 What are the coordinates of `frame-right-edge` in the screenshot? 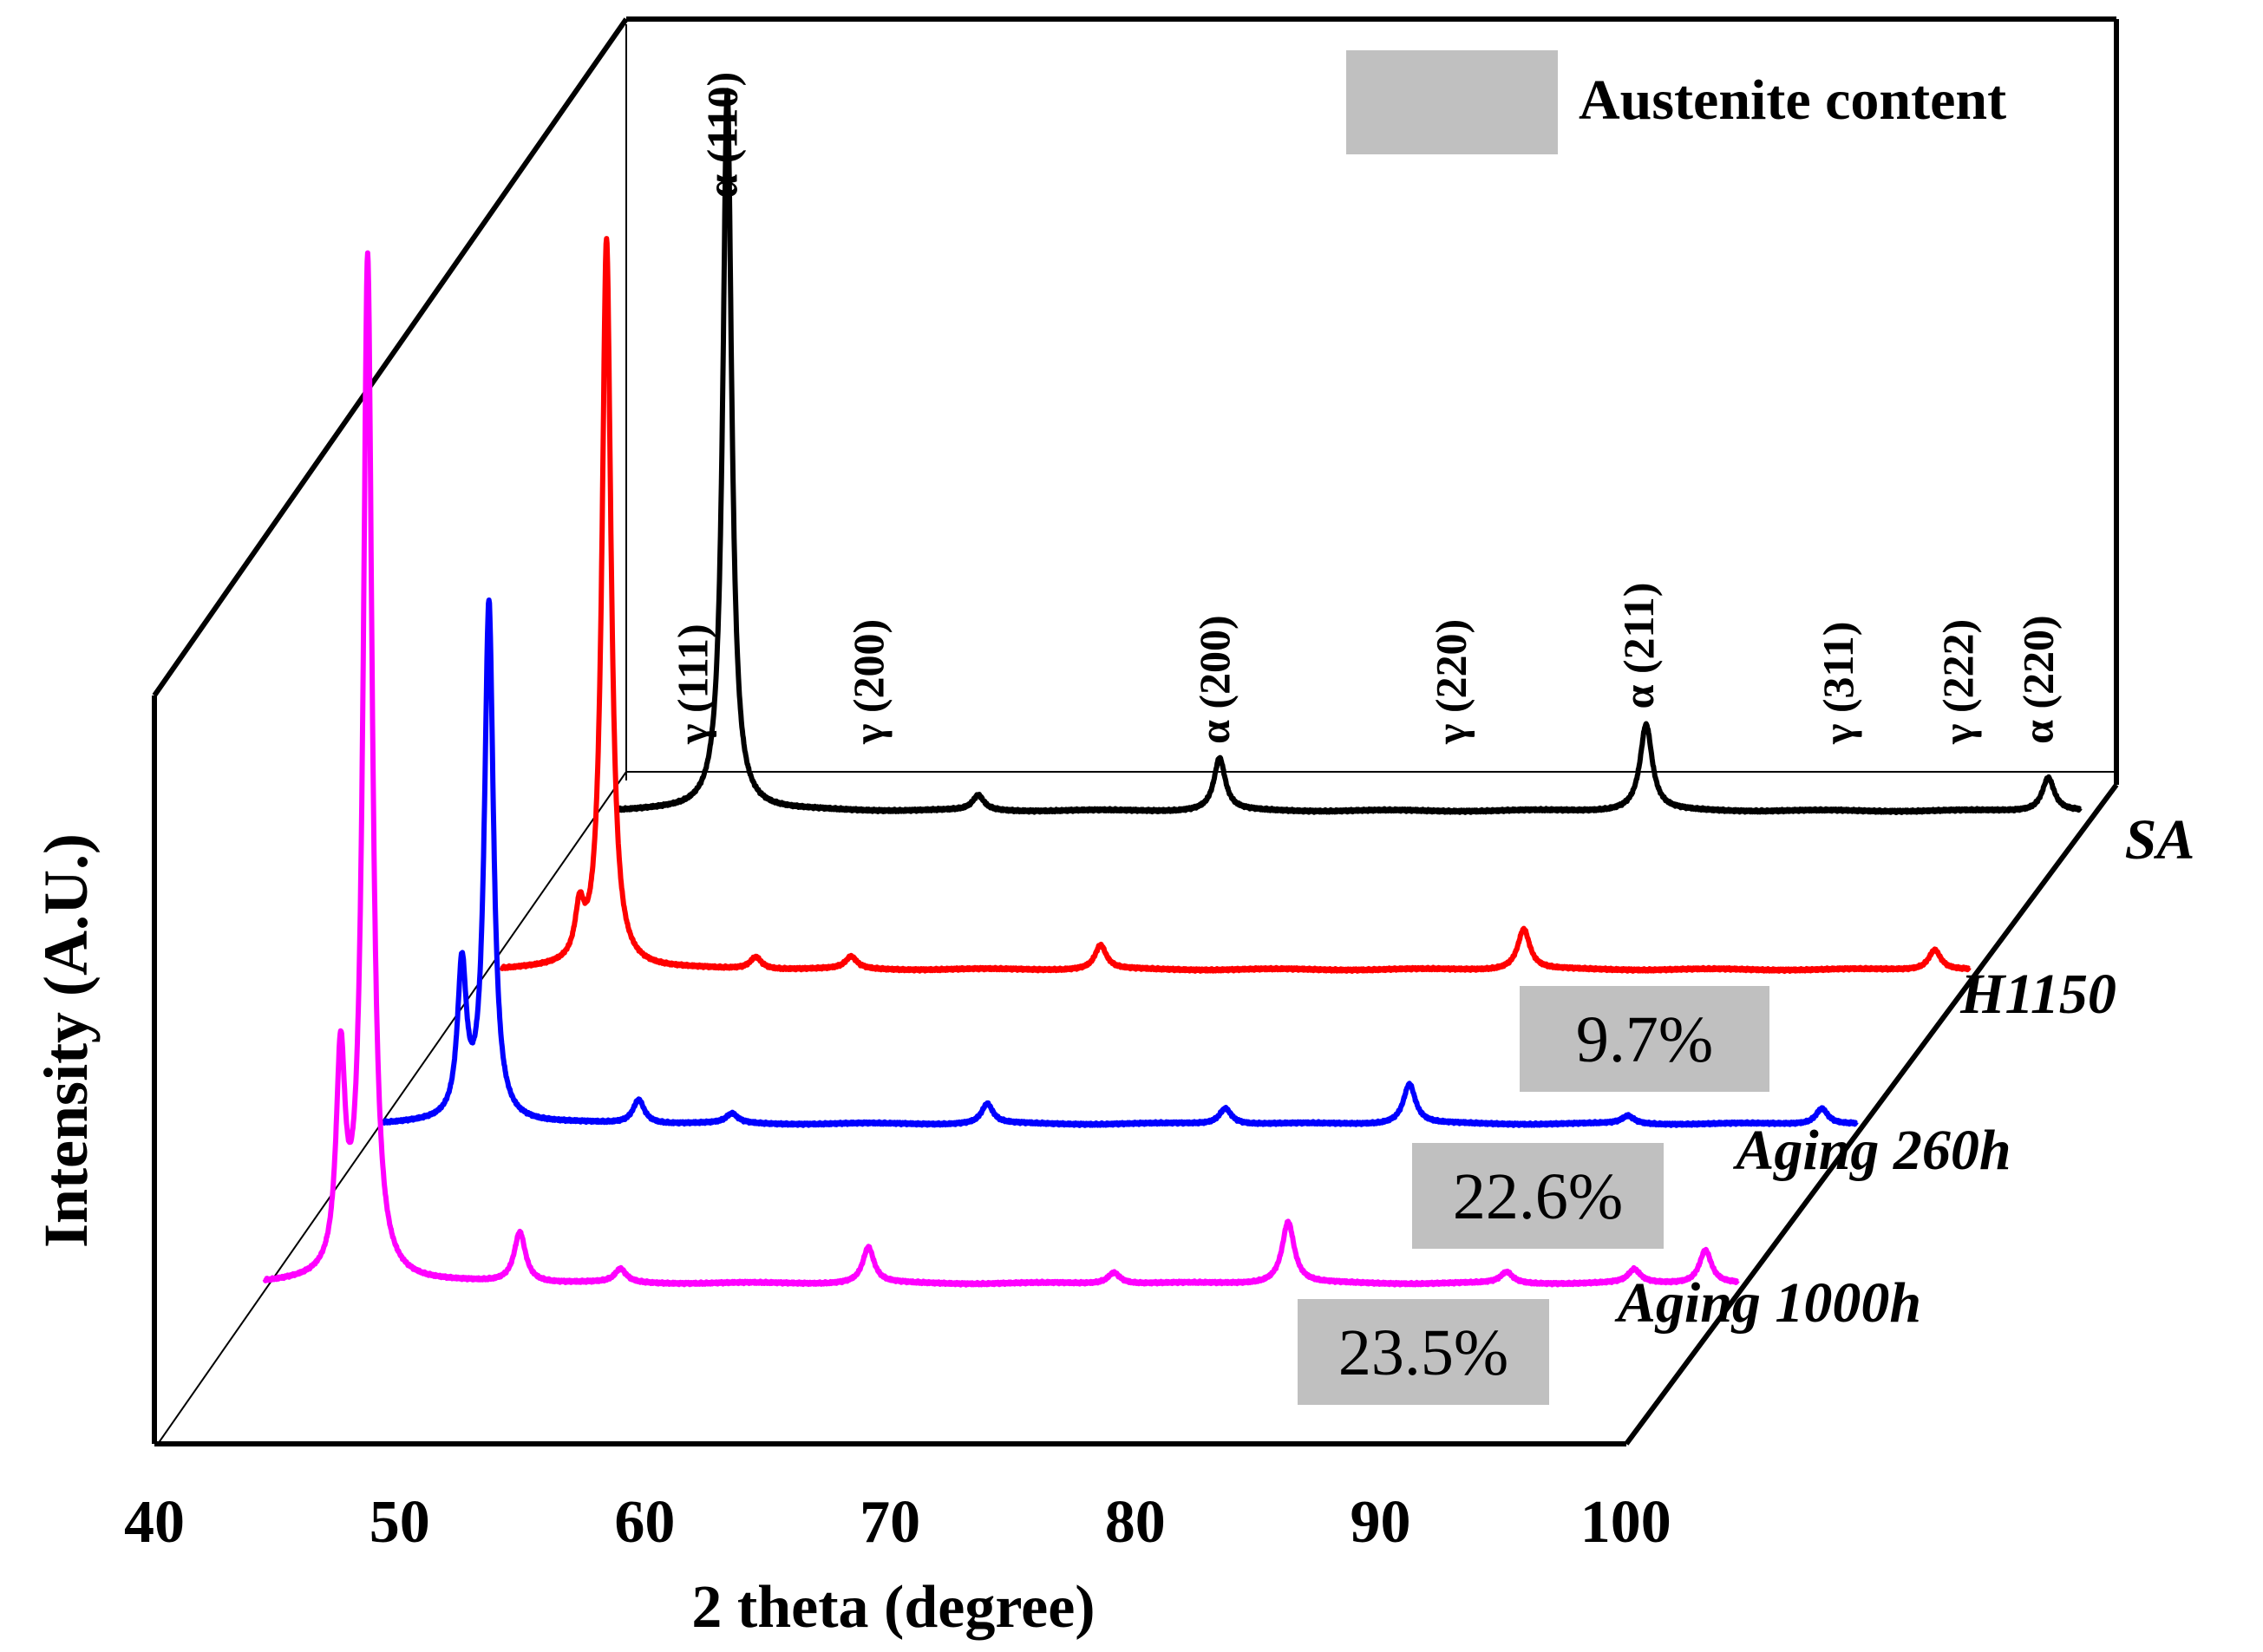 It's located at (1872, 1115).